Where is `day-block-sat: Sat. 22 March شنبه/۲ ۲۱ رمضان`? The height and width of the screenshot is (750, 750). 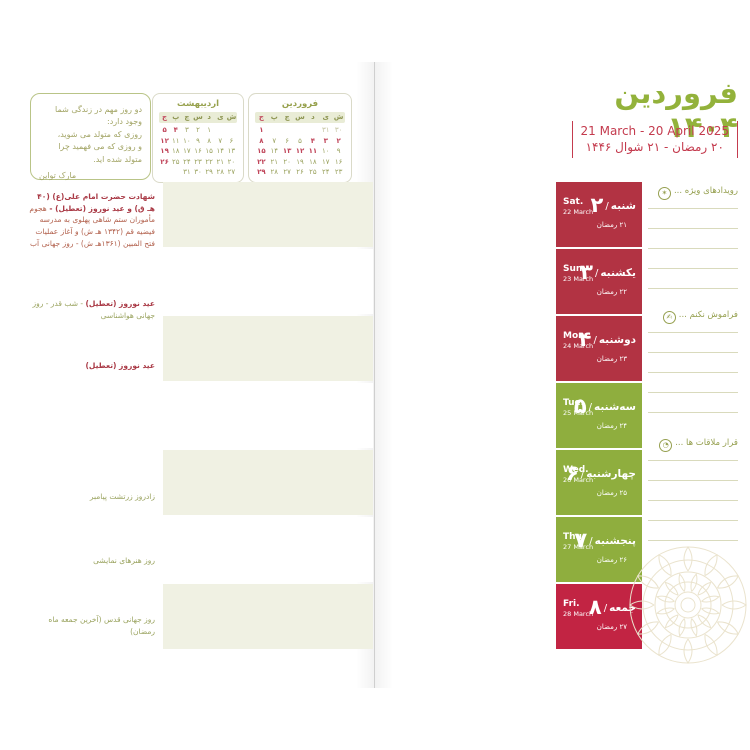
day-block-sat: Sat. 22 March شنبه/۲ ۲۱ رمضان is located at coordinates (599, 214).